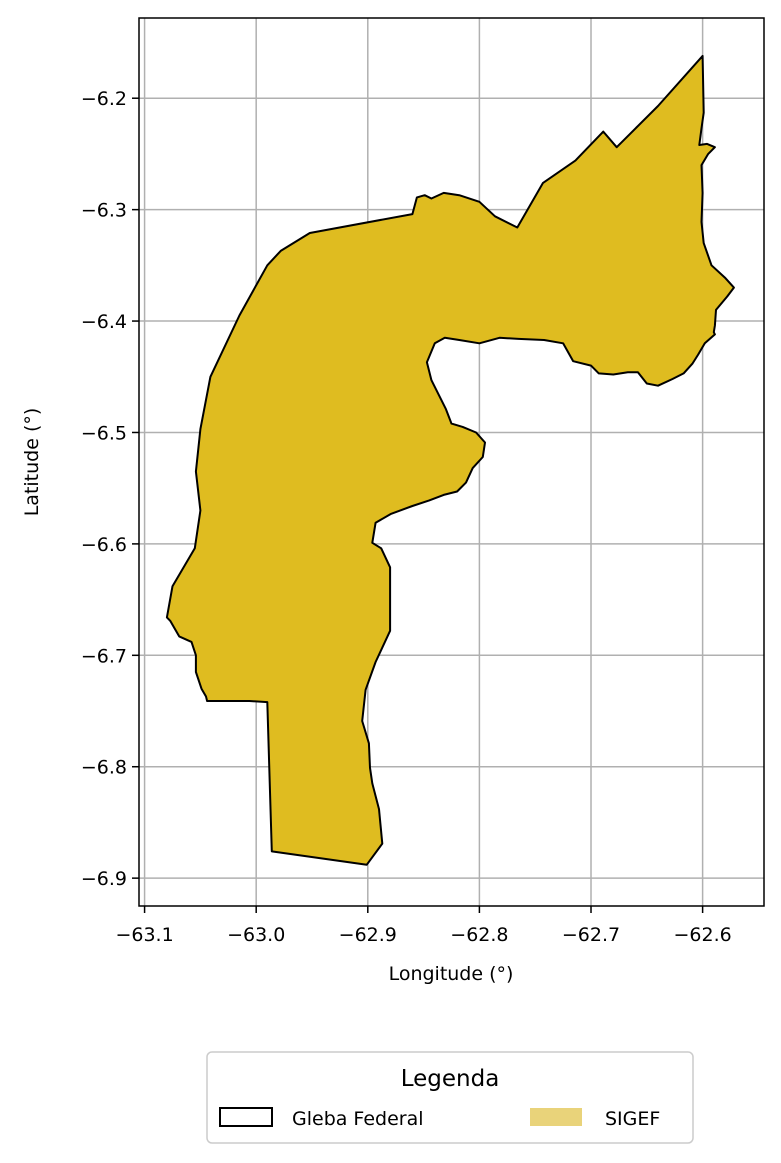 Image resolution: width=781 pixels, height=1163 pixels. Describe the element at coordinates (104, 768) in the screenshot. I see `y-tick-label: −6.8` at that location.